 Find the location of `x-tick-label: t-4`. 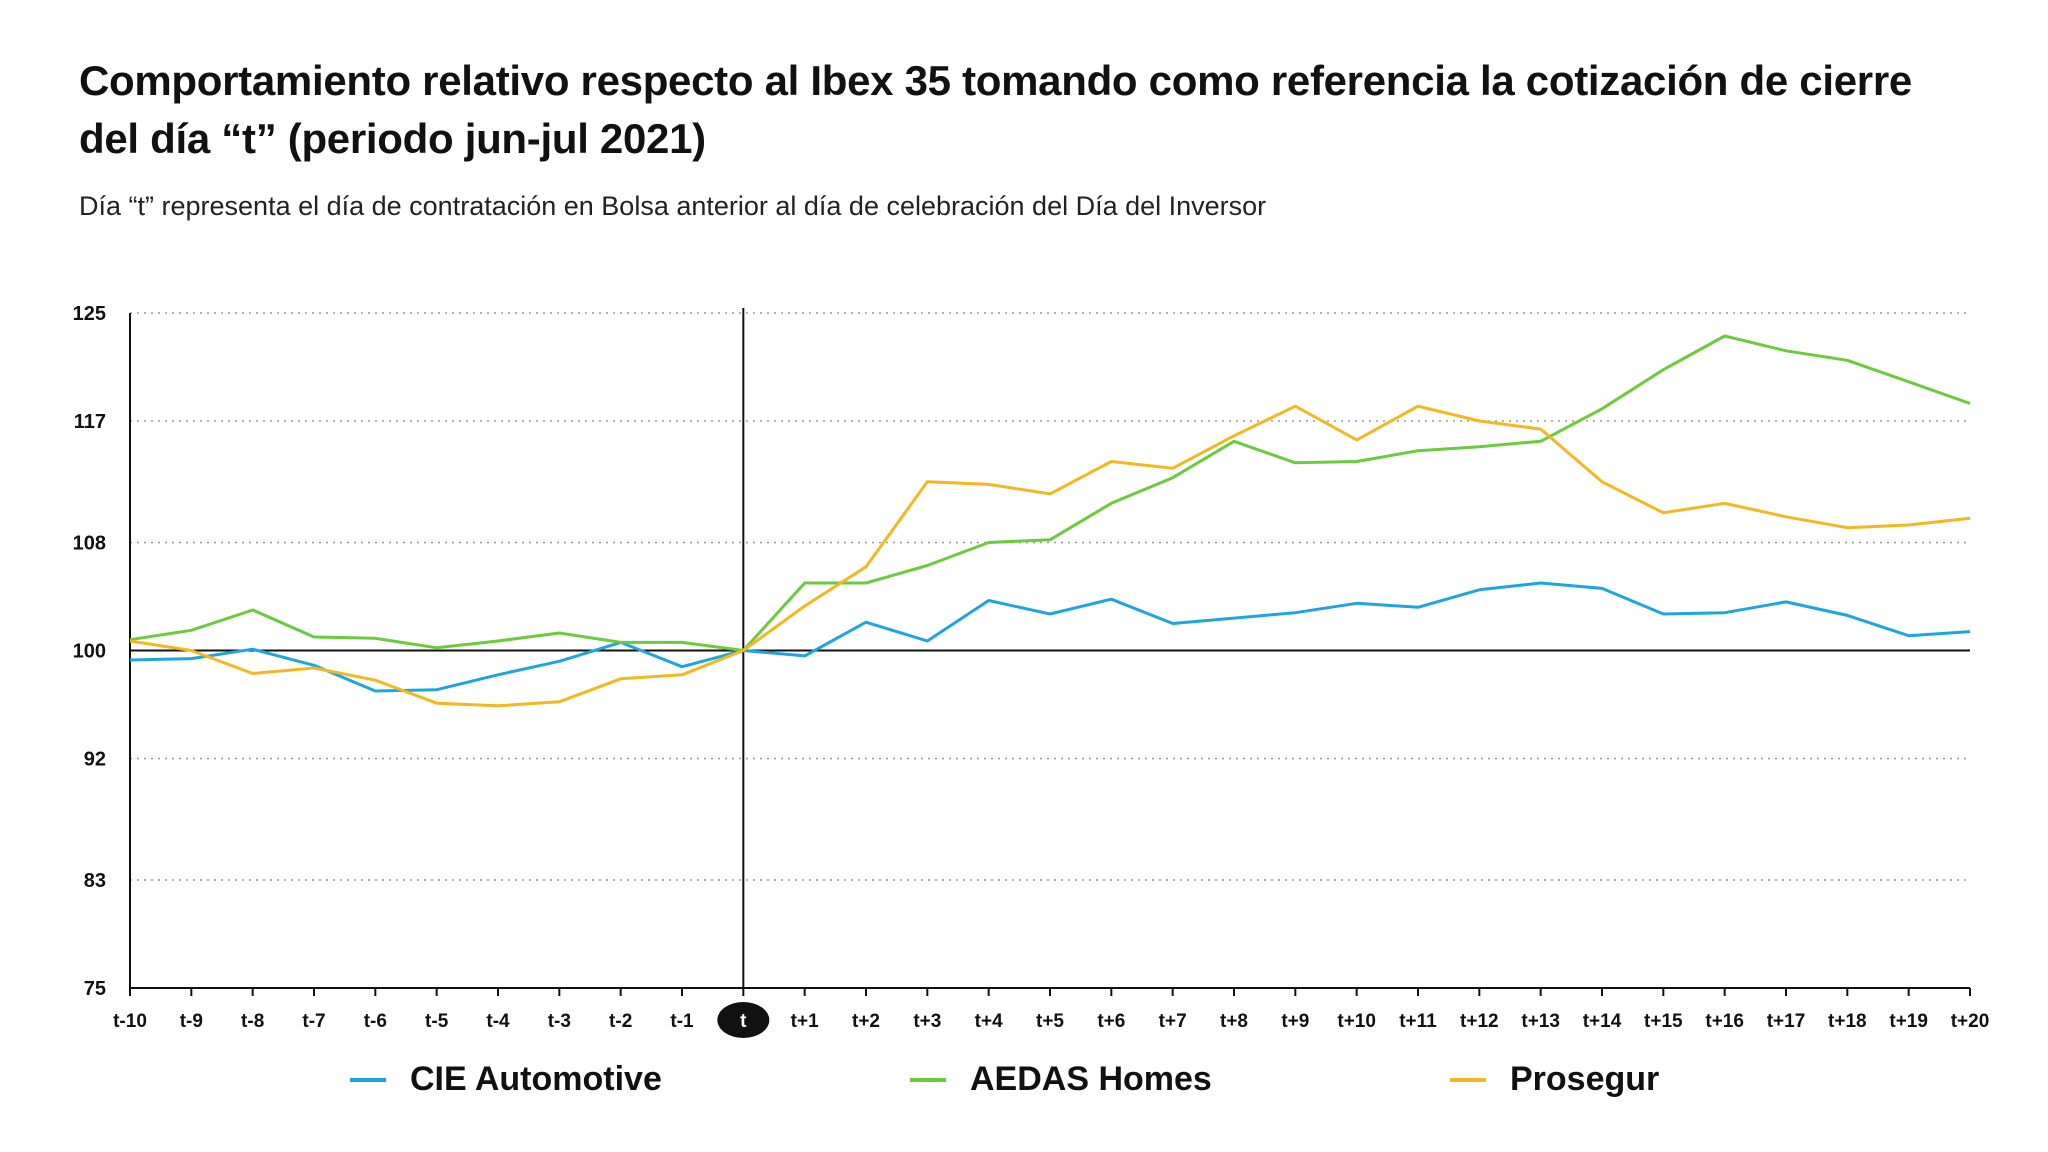

x-tick-label: t-4 is located at coordinates (498, 1021).